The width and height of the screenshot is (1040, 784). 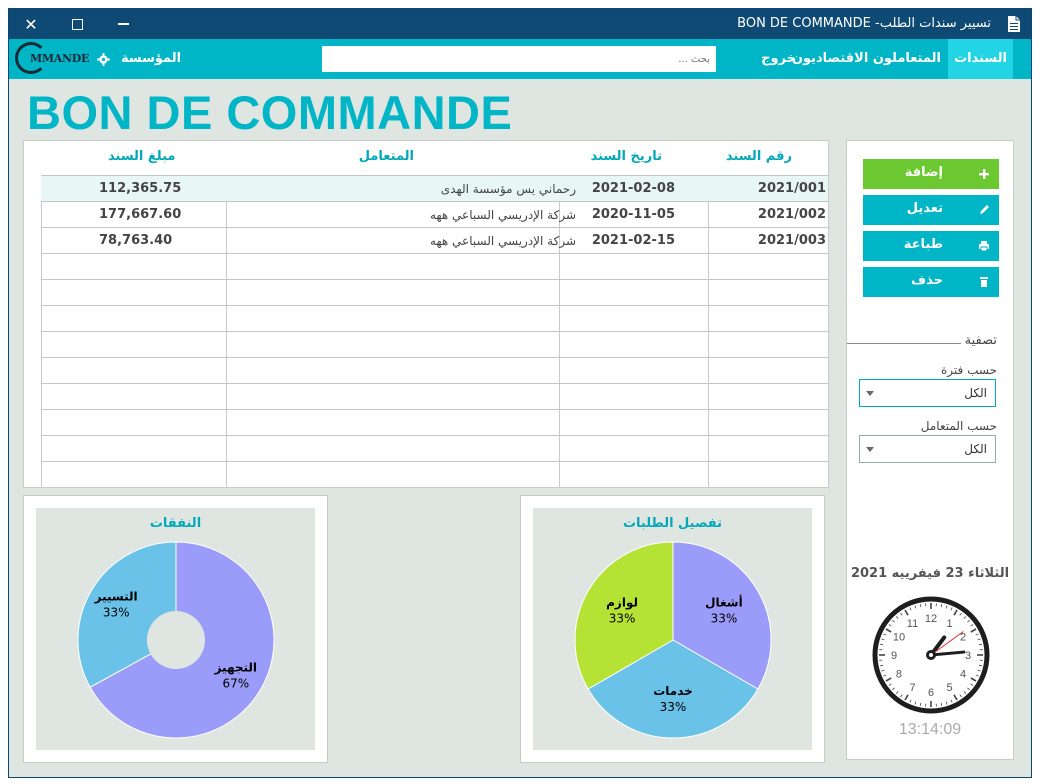 I want to click on cell-amount: 78,763.40, so click(x=136, y=240).